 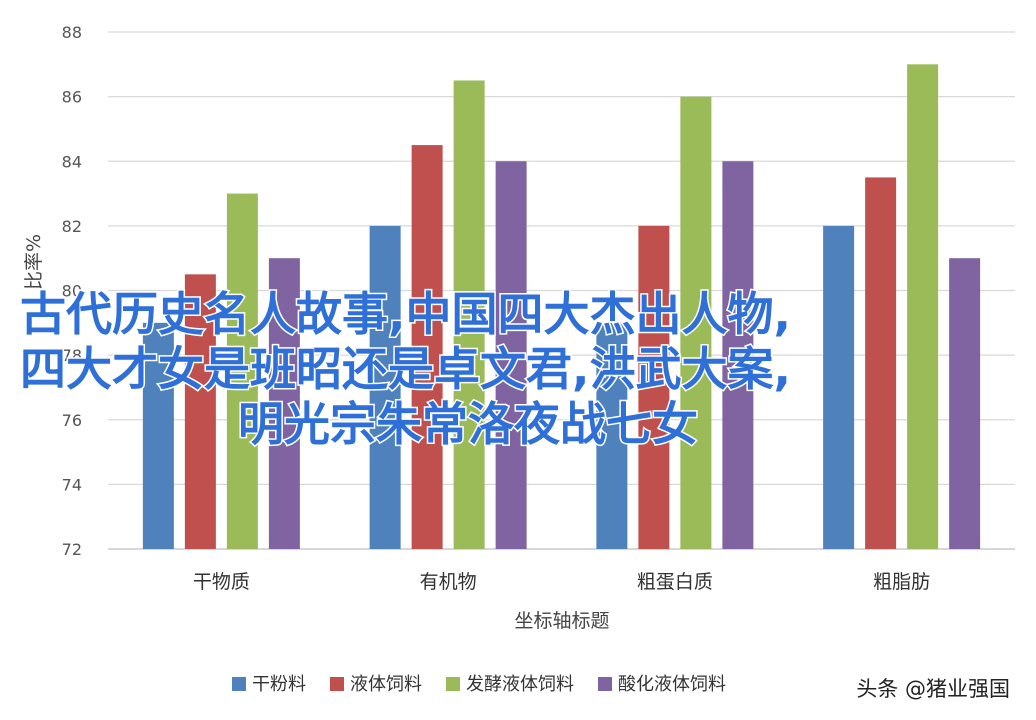 I want to click on y-axis-ticks: 72 74 76 78 80 82 84 86 88, so click(x=72, y=291).